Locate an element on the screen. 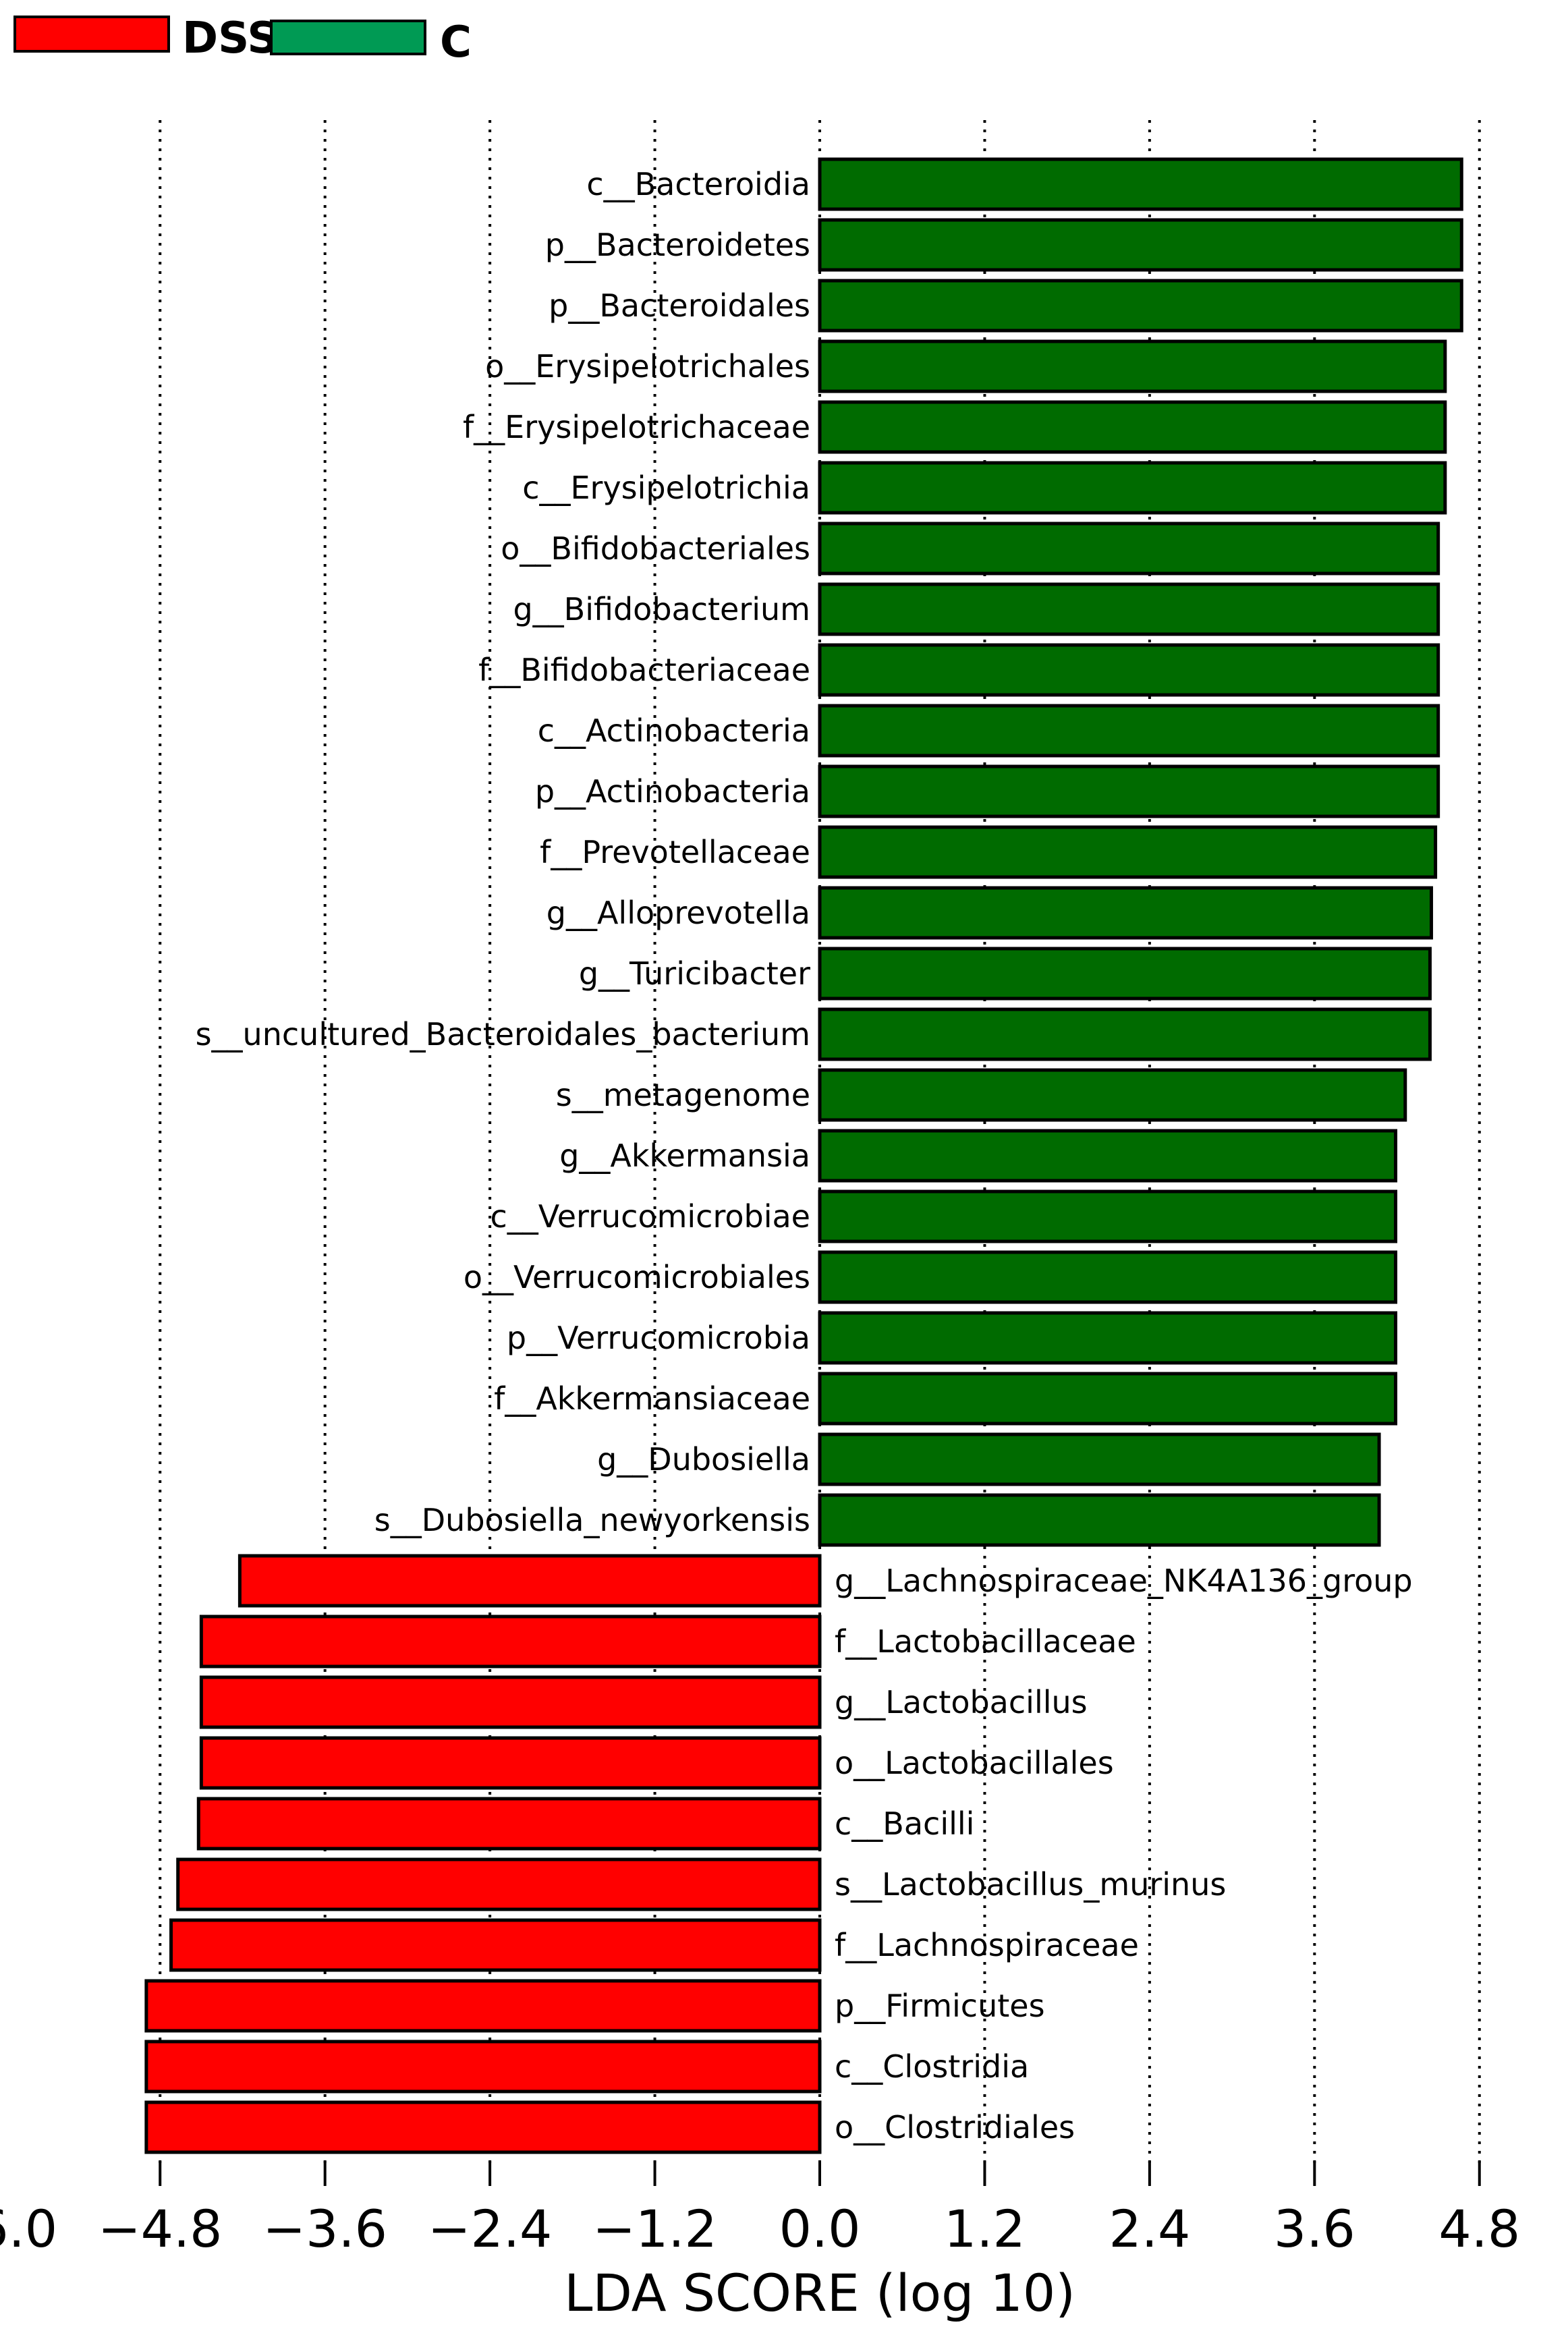 Image resolution: width=1568 pixels, height=2329 pixels. legend: DSS C is located at coordinates (242, 40).